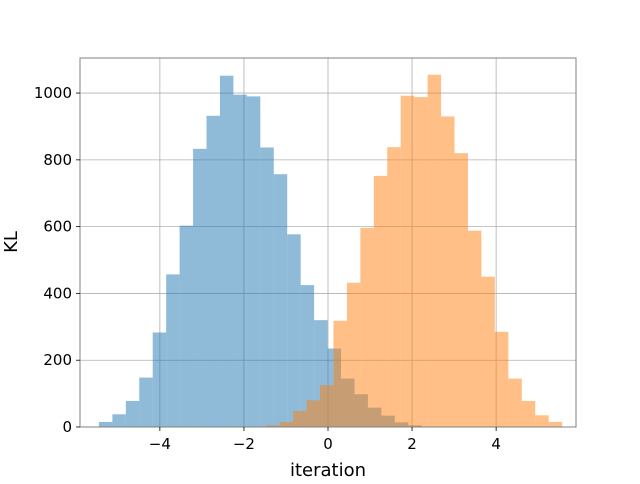  What do you see at coordinates (57, 227) in the screenshot?
I see `y-tick-label: 600` at bounding box center [57, 227].